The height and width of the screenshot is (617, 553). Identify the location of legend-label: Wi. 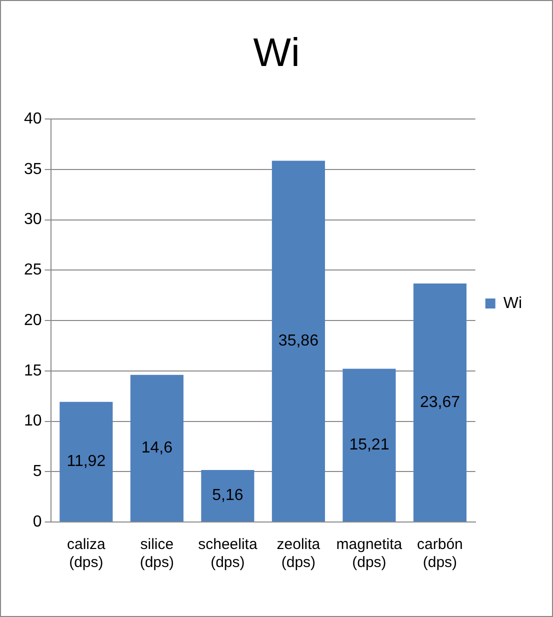
(512, 303).